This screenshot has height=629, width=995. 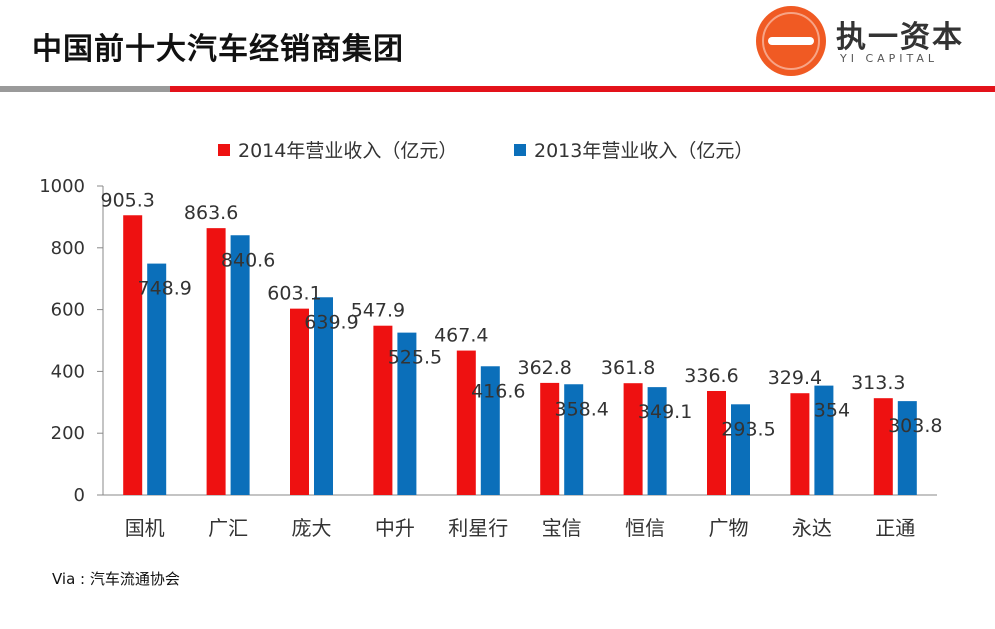 What do you see at coordinates (294, 294) in the screenshot?
I see `data-label-2014: 603.1` at bounding box center [294, 294].